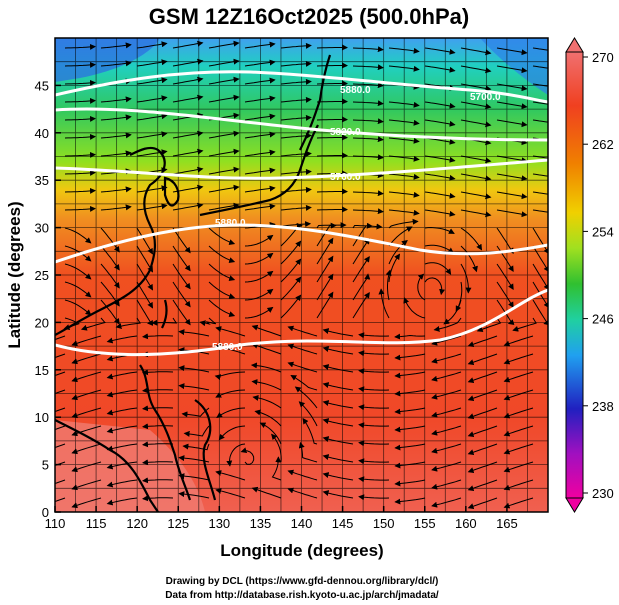 Image resolution: width=619 pixels, height=605 pixels. Describe the element at coordinates (507, 523) in the screenshot. I see `x-tick-label: 165` at that location.